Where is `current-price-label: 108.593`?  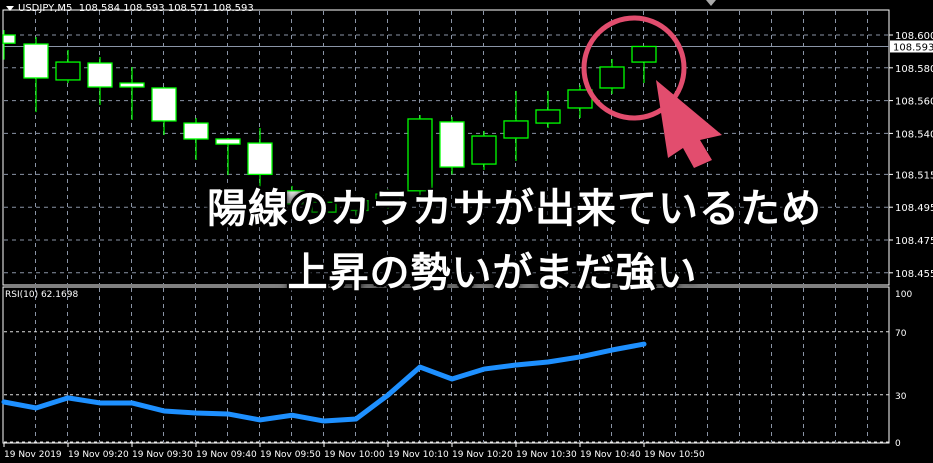 current-price-label: 108.593 is located at coordinates (913, 47).